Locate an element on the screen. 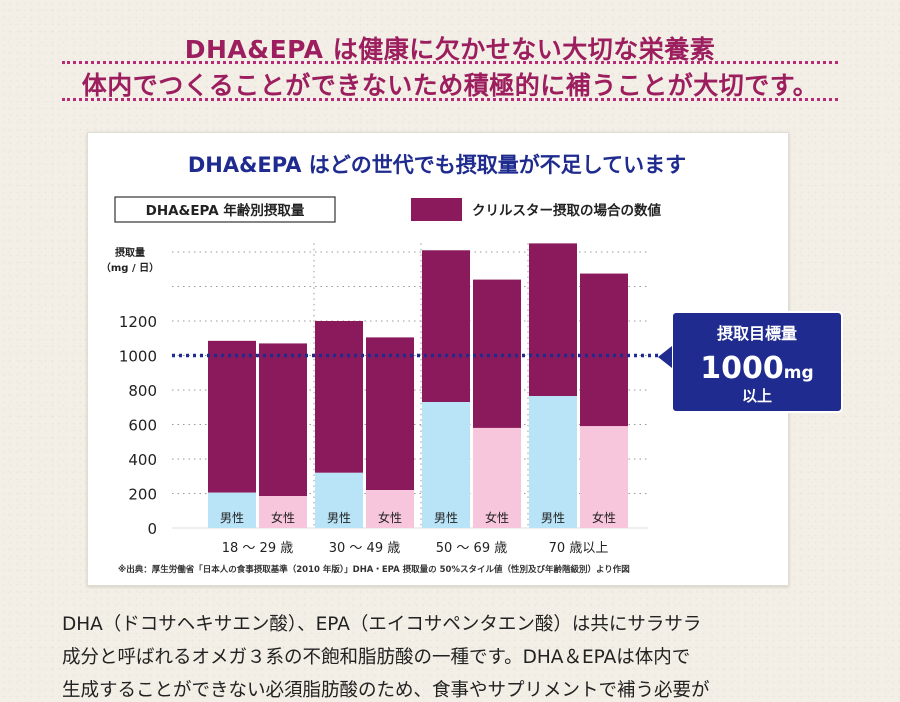 This screenshot has height=702, width=900. target-value: 1000mg is located at coordinates (756, 368).